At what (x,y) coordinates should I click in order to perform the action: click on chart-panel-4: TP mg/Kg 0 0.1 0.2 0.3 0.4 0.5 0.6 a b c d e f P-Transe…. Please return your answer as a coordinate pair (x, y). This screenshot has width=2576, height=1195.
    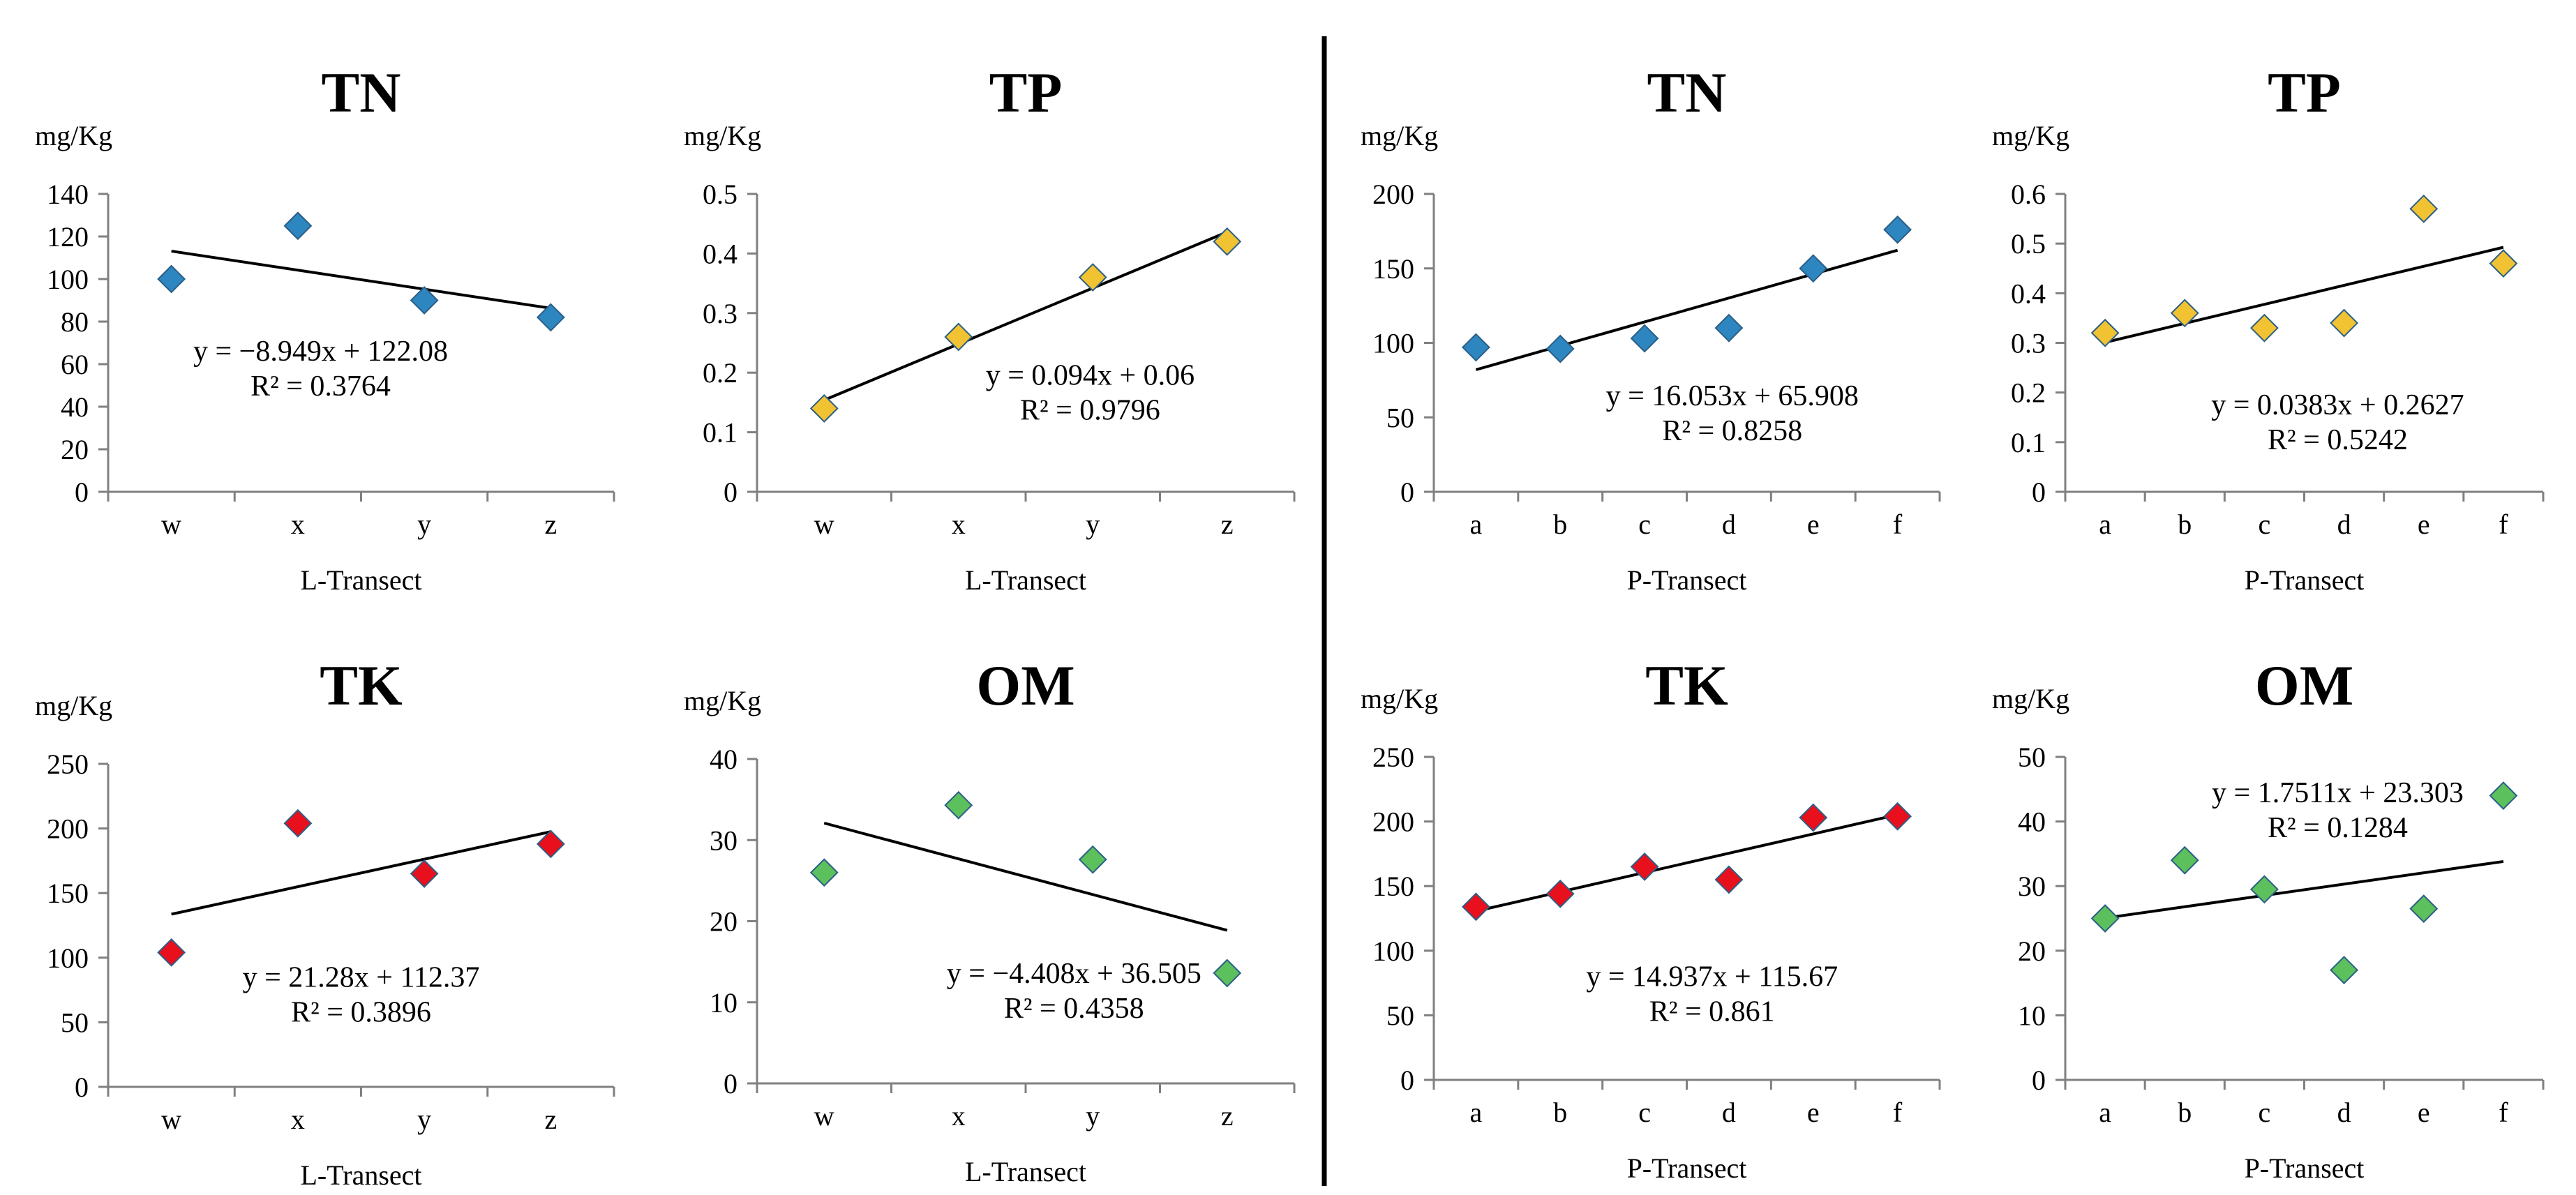
    Looking at the image, I should click on (2268, 328).